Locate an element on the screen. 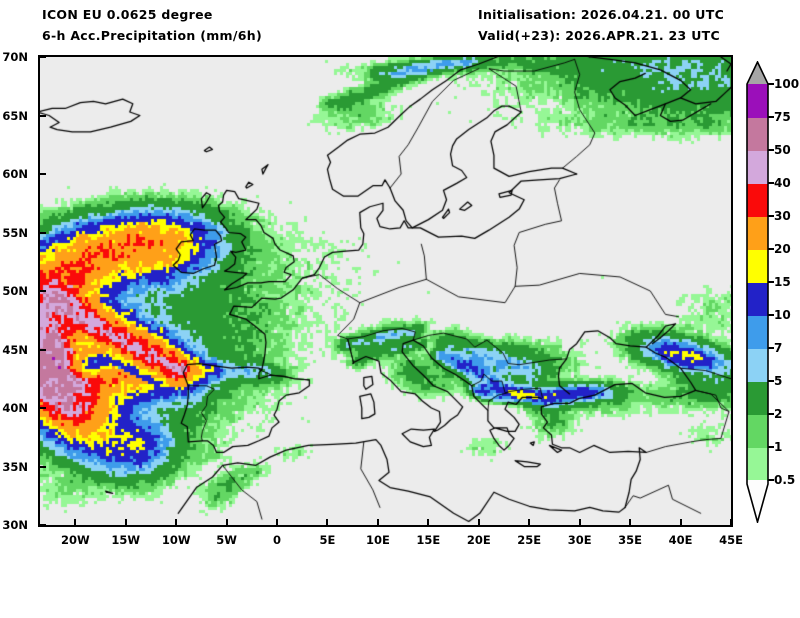  colorbar-tick-label: 7 is located at coordinates (778, 348).